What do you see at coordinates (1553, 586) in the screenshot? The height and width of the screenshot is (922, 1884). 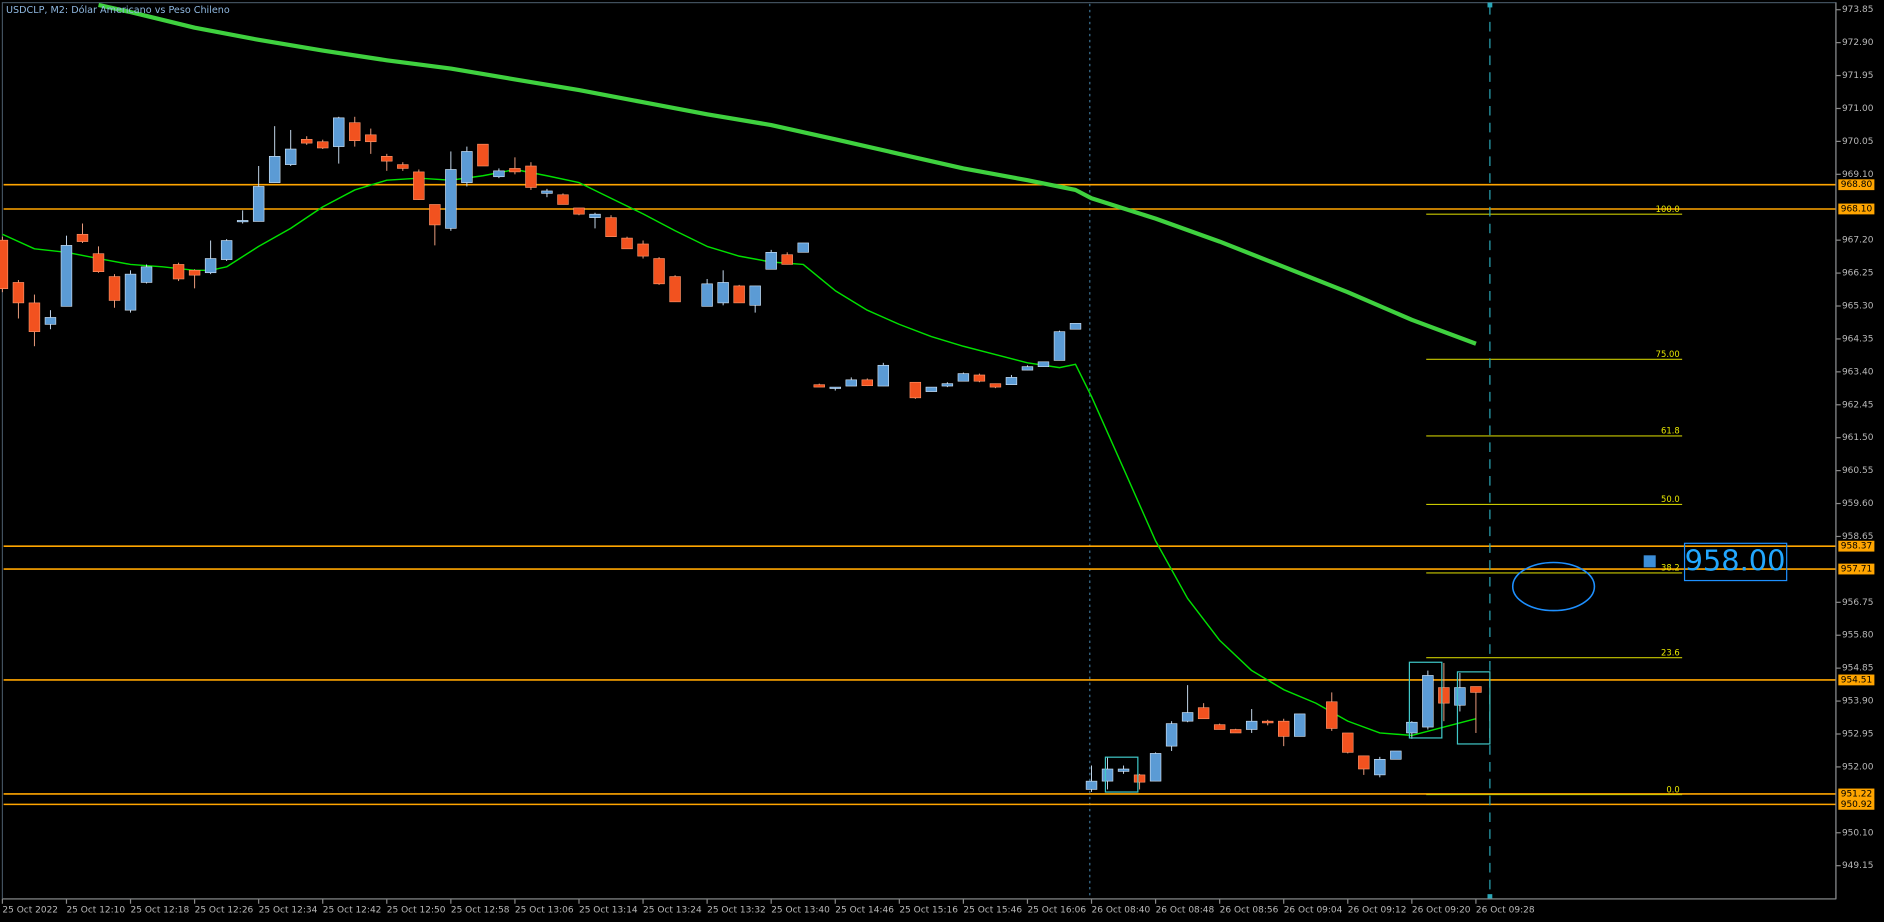 I see `ellipse-drawing` at bounding box center [1553, 586].